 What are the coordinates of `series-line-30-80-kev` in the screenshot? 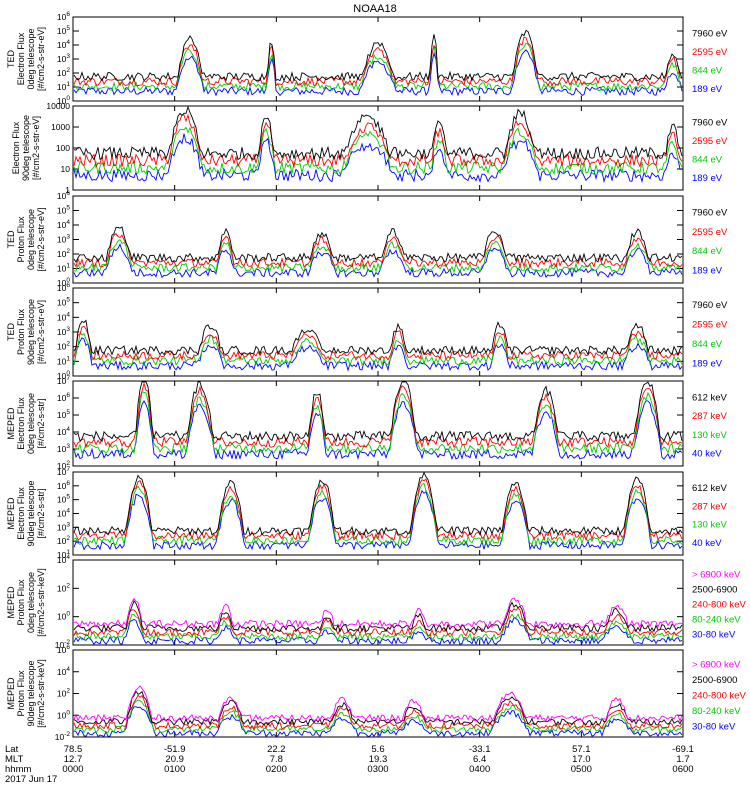 It's located at (378, 631).